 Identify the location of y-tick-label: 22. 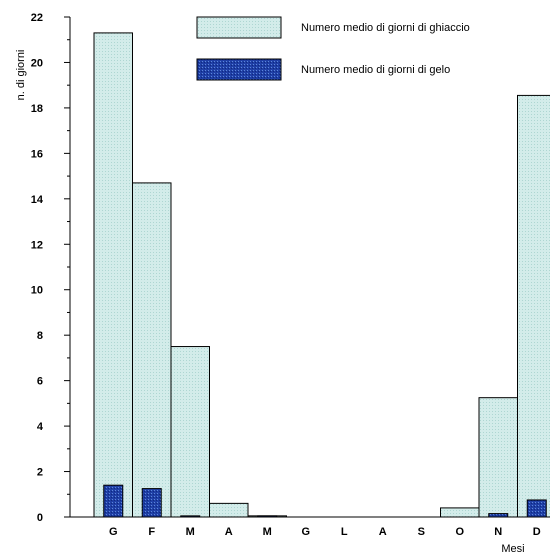
(37, 18).